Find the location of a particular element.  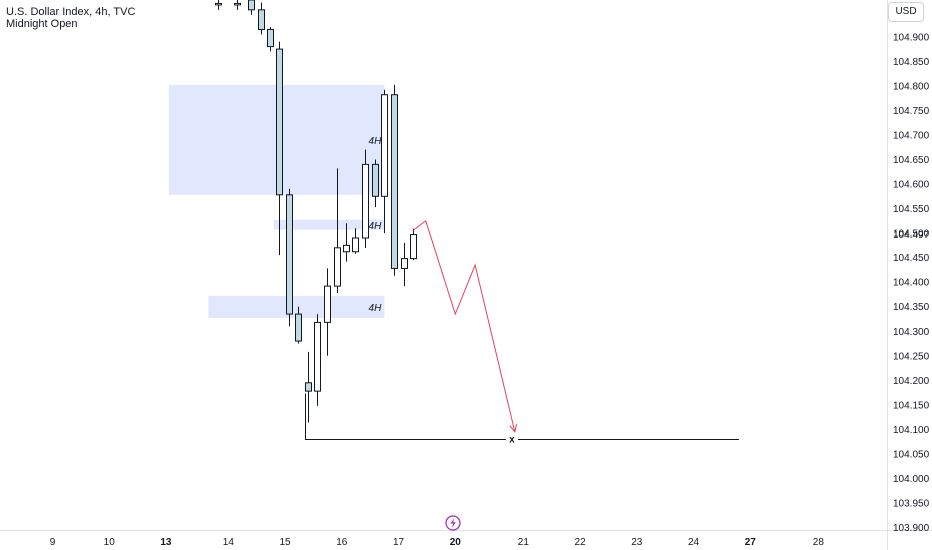

currency-button: USD is located at coordinates (906, 12).